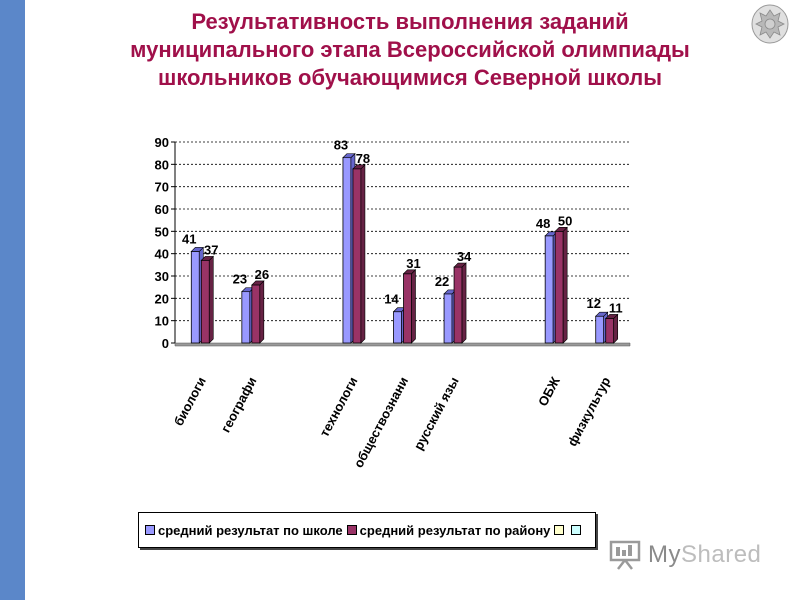 The image size is (800, 600). What do you see at coordinates (363, 158) in the screenshot?
I see `data-label-district: 78` at bounding box center [363, 158].